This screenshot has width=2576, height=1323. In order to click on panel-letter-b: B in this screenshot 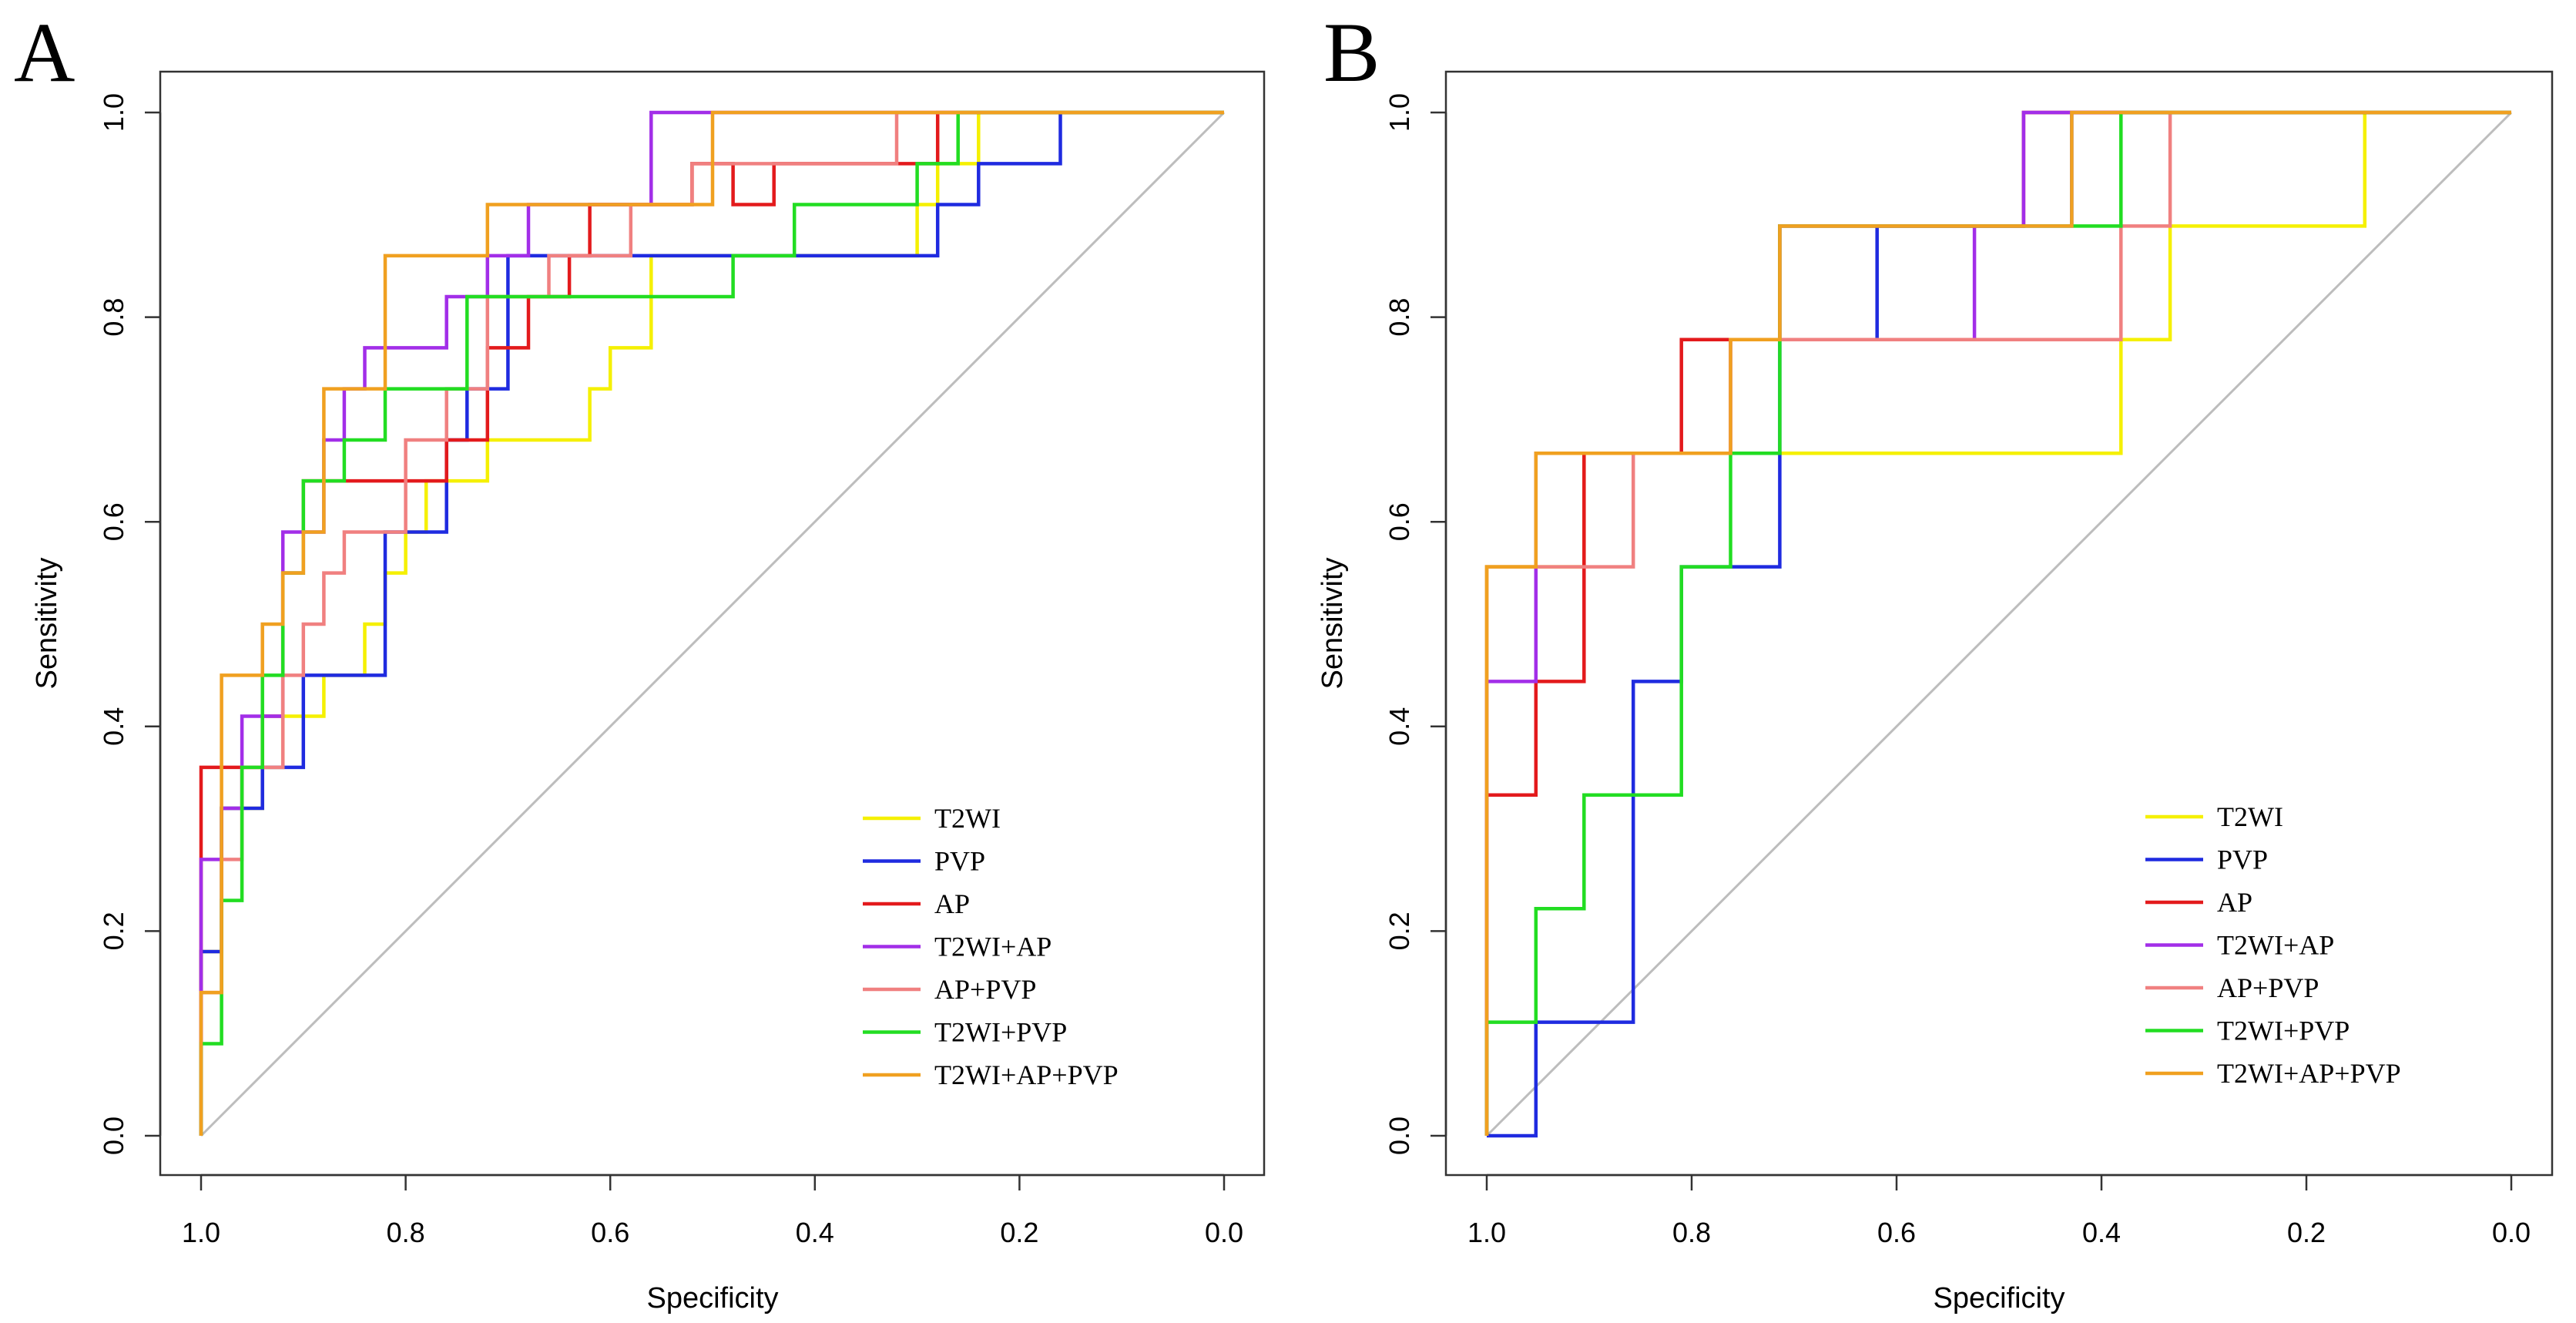, I will do `click(1351, 52)`.